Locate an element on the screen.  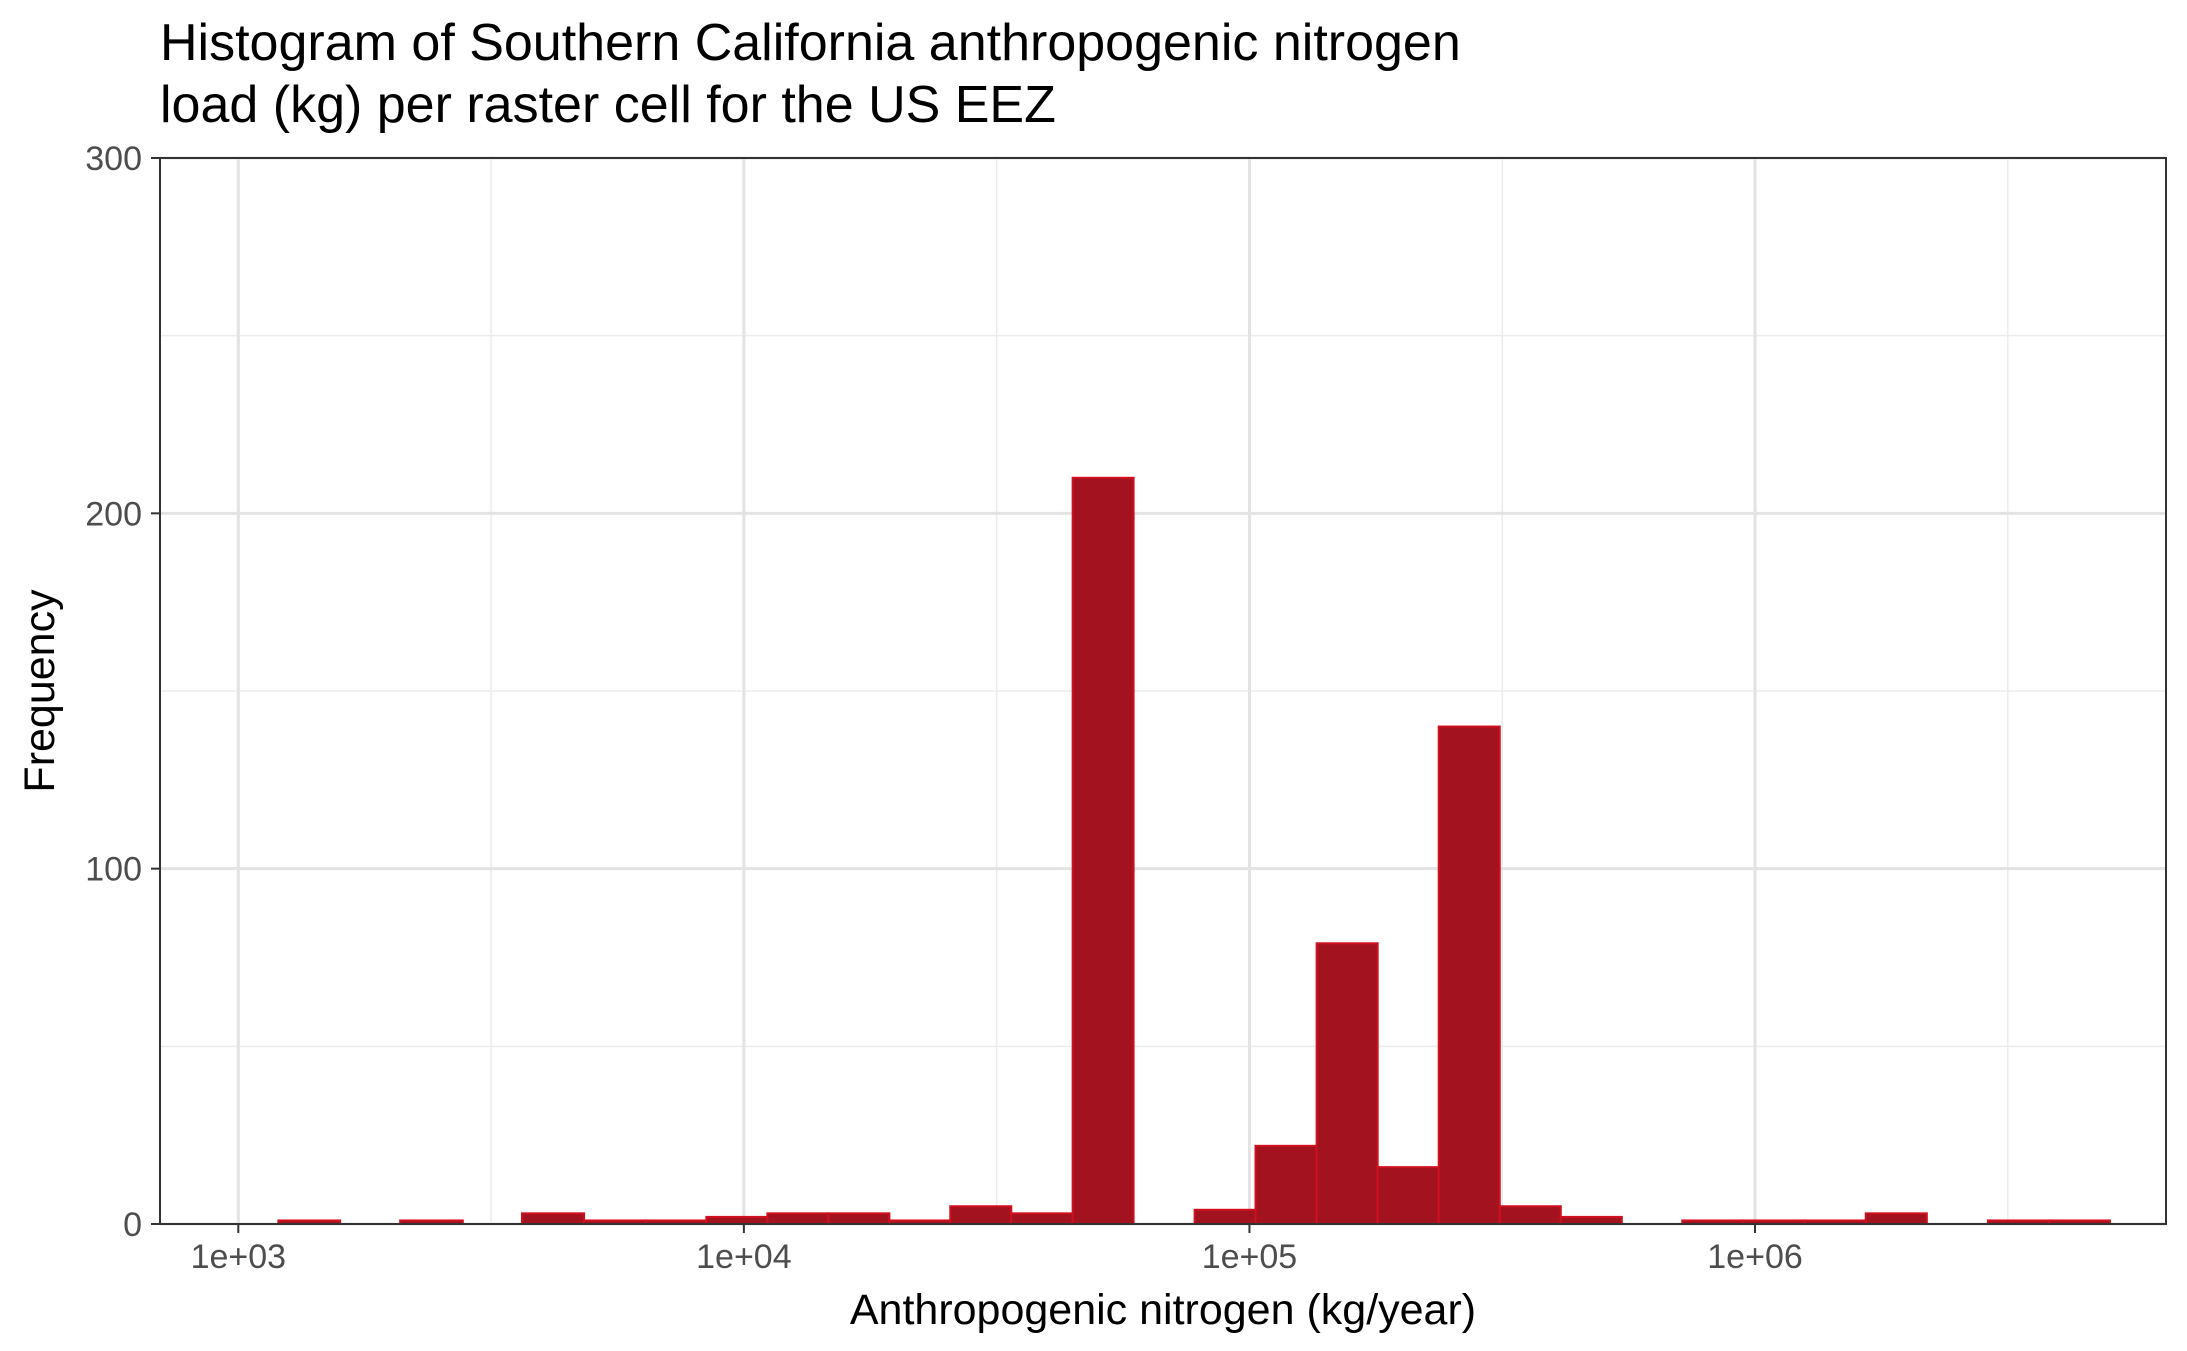
y-tick-label: 200 is located at coordinates (113, 514).